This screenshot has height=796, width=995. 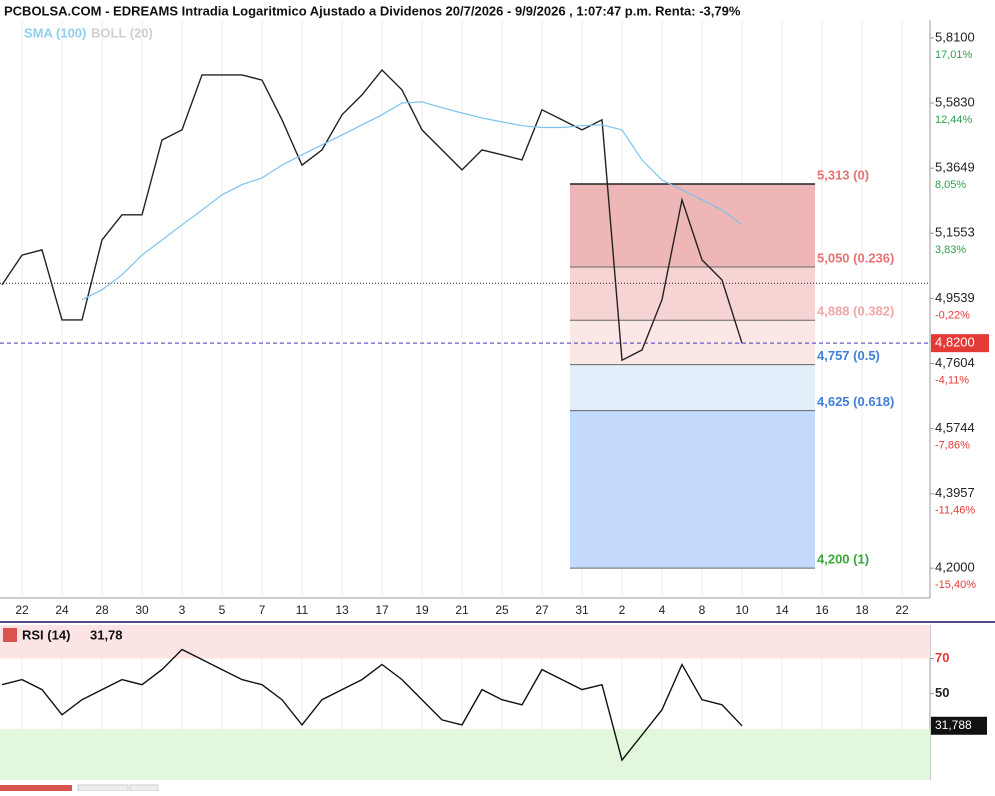 I want to click on y-tick-change: 3,83%, so click(x=950, y=250).